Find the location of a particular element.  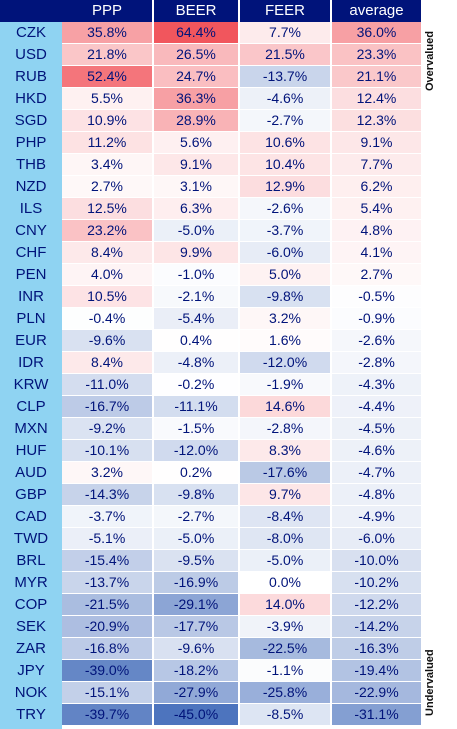

currency-label: EUR is located at coordinates (31, 340).